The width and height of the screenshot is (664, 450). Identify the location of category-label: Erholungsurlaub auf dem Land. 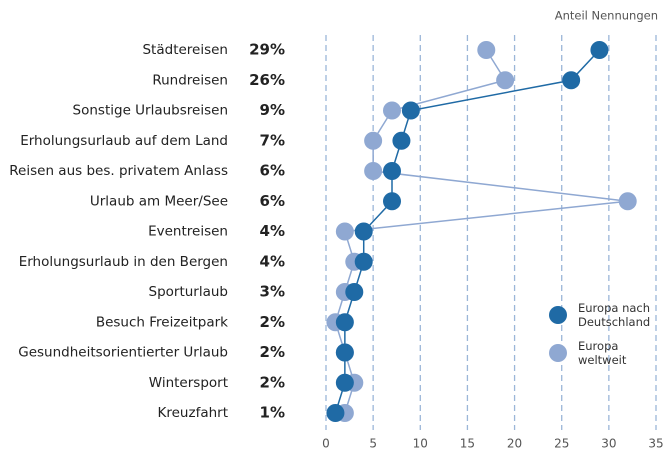
(124, 141).